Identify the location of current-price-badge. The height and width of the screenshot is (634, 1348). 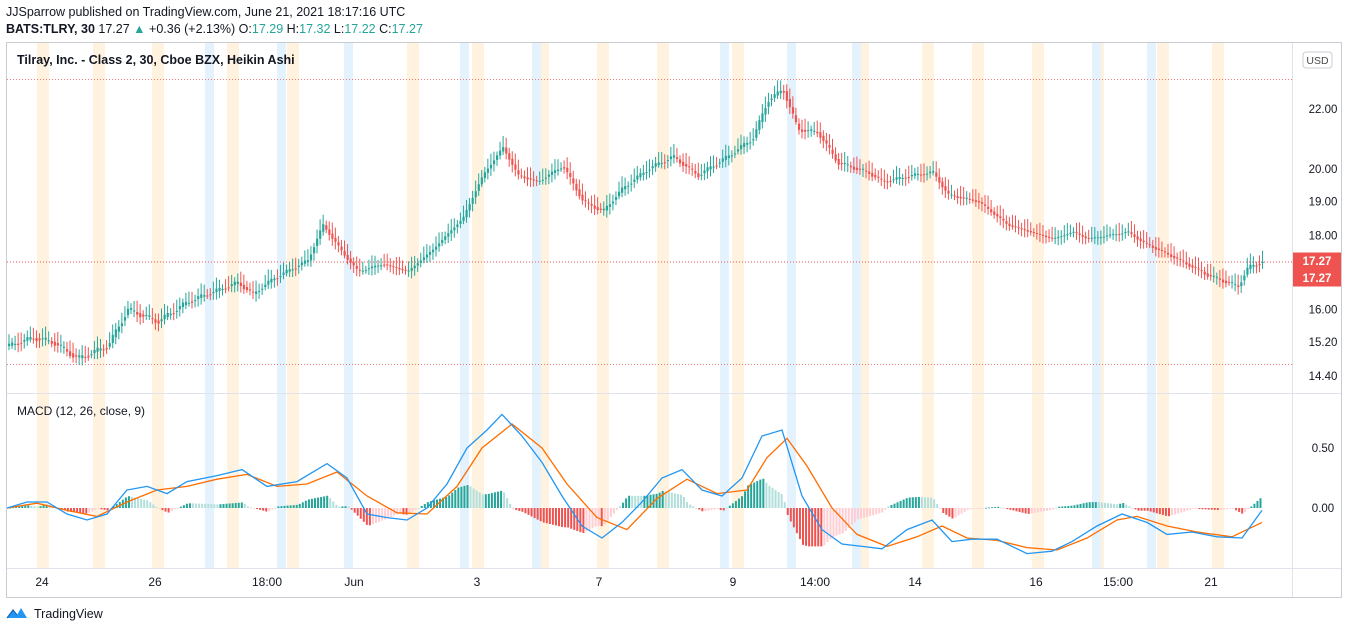
(1317, 261).